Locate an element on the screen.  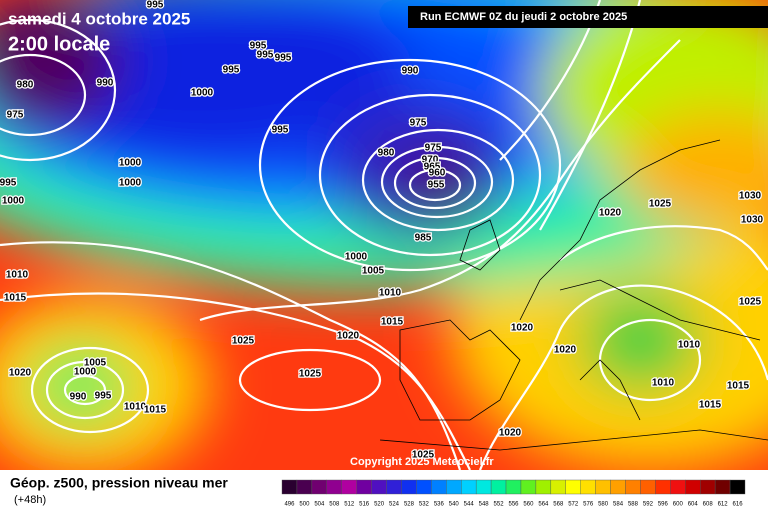
scale-label: 612 is located at coordinates (723, 505).